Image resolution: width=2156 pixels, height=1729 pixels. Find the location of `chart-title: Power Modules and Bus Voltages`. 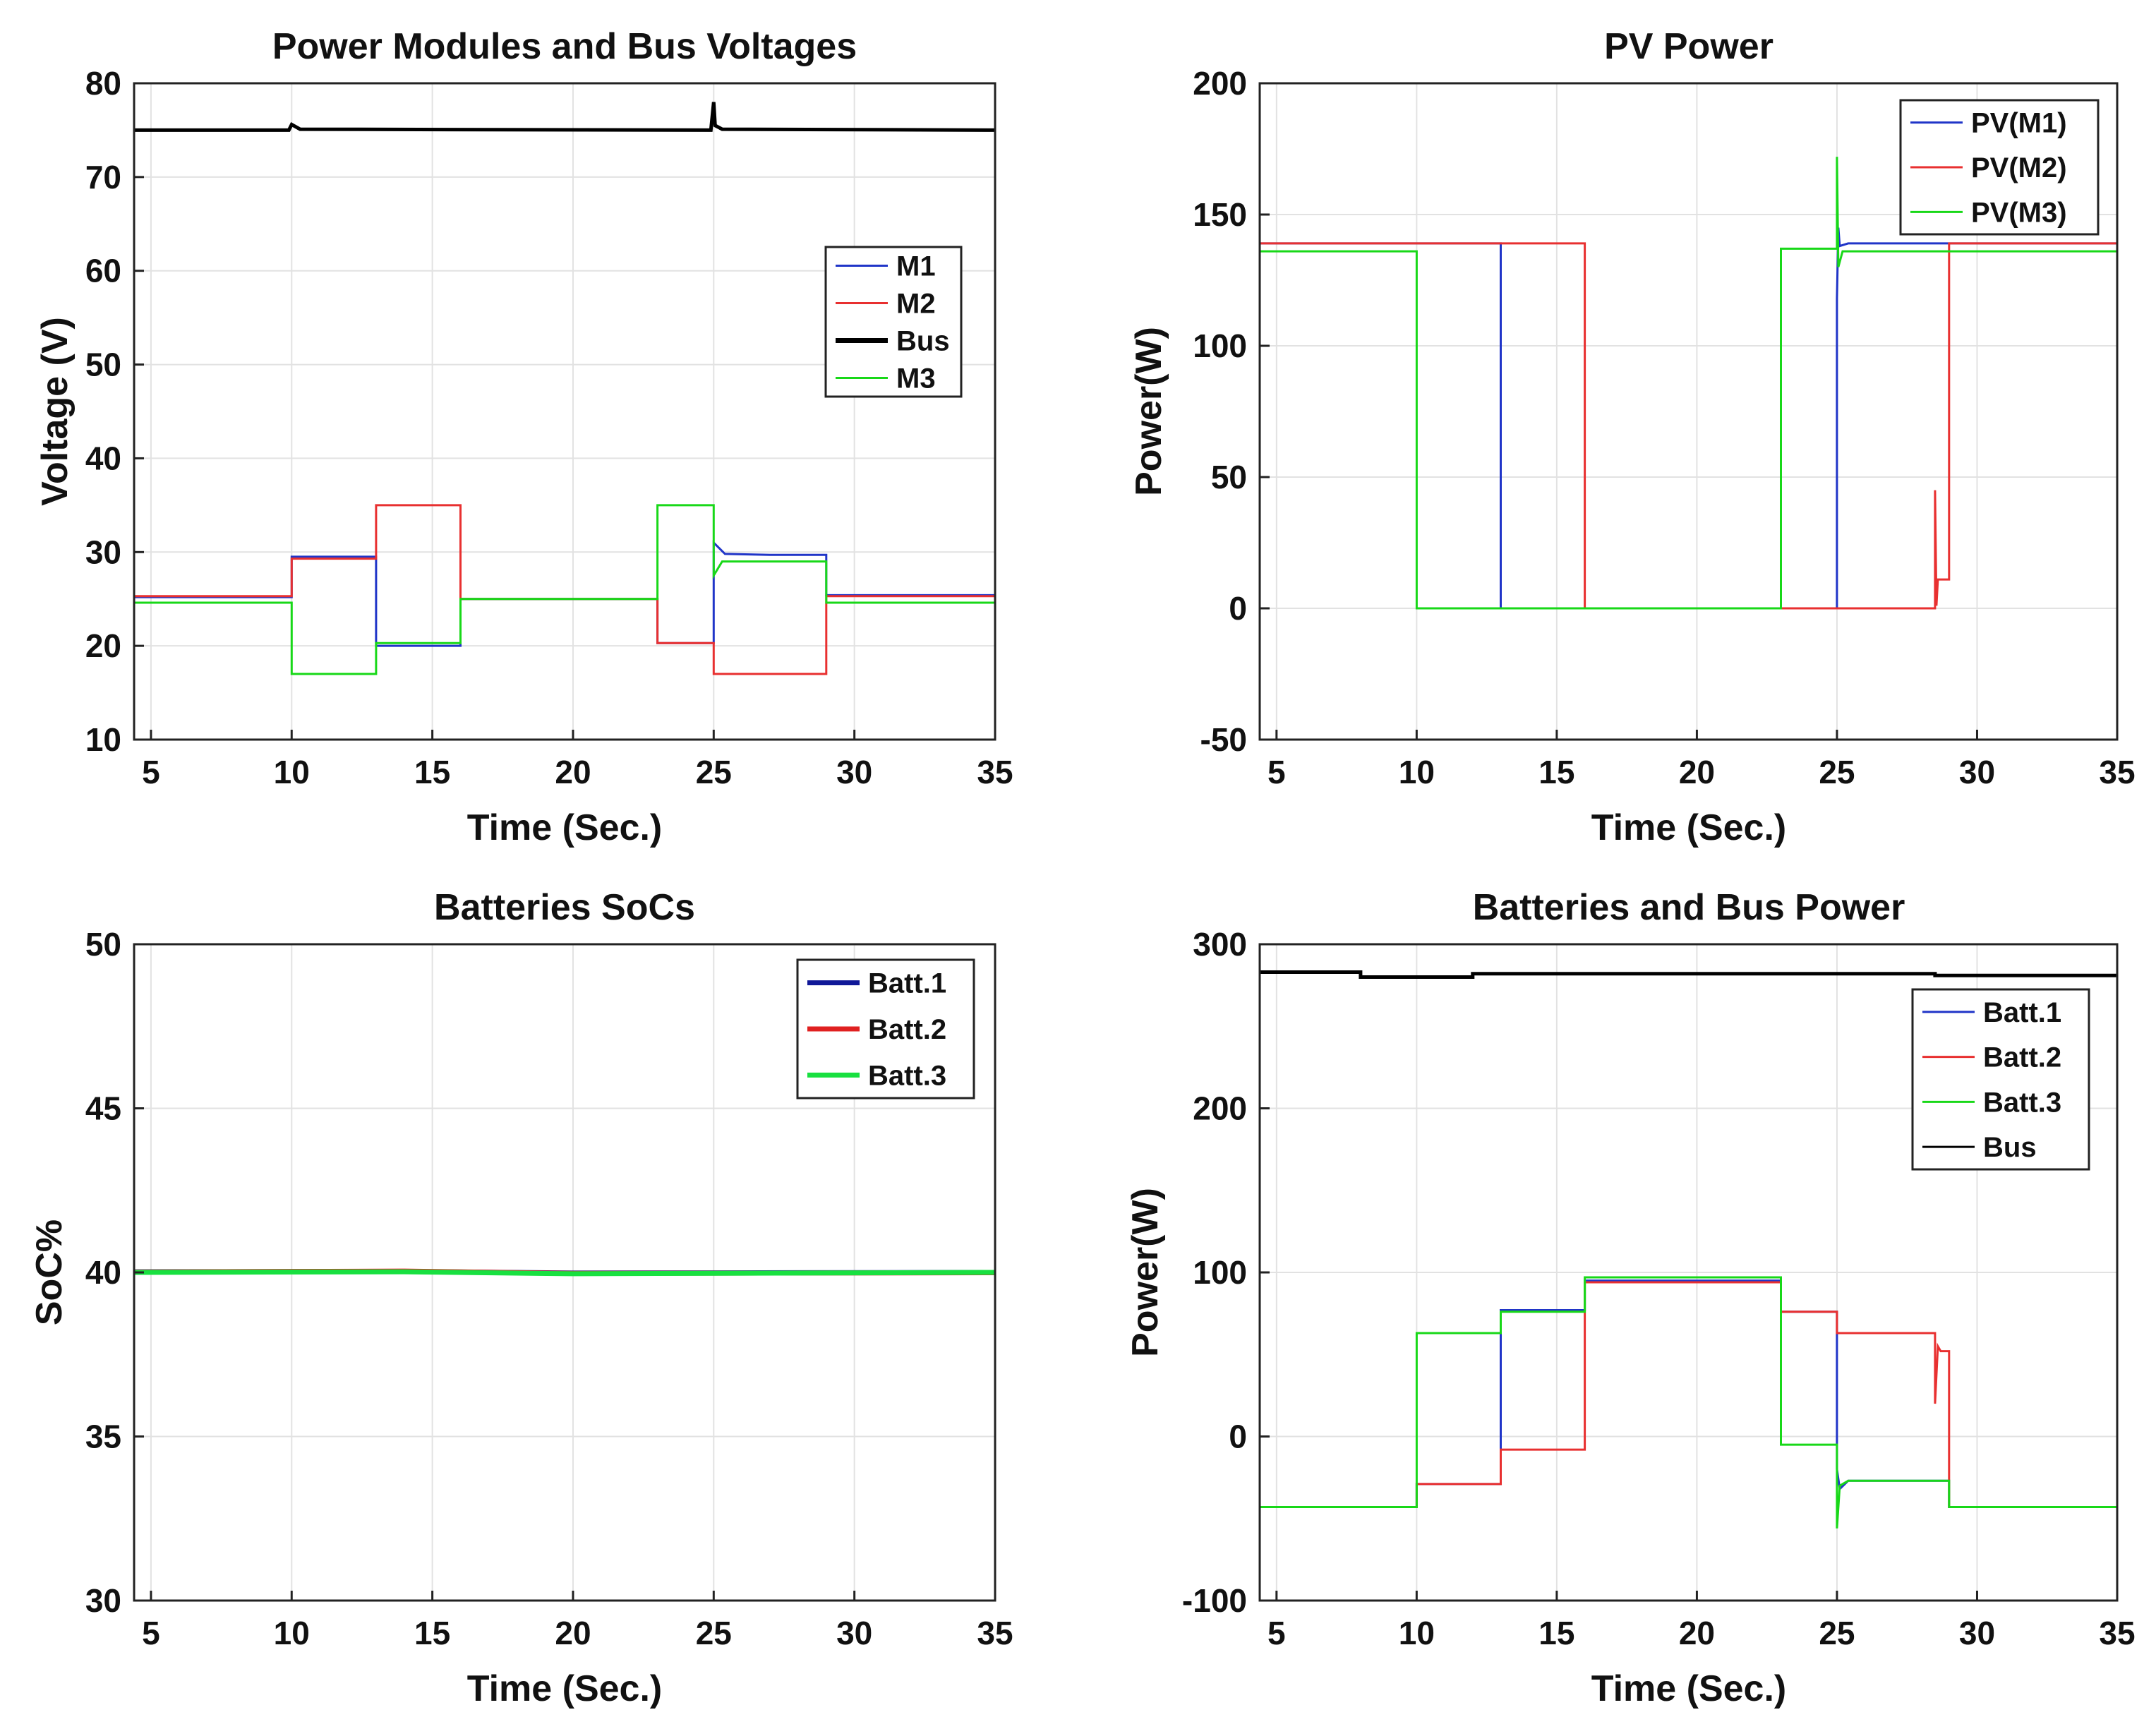

chart-title: Power Modules and Bus Voltages is located at coordinates (564, 46).